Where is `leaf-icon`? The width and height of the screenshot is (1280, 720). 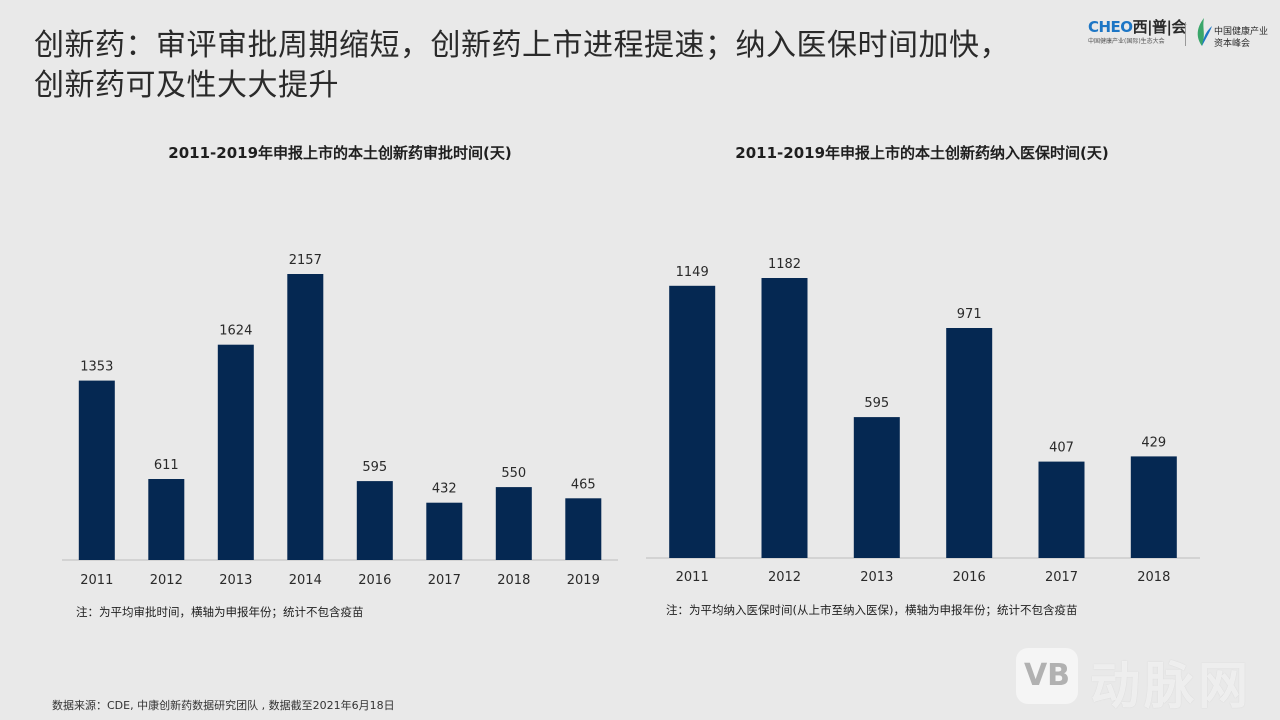
leaf-icon is located at coordinates (1204, 32).